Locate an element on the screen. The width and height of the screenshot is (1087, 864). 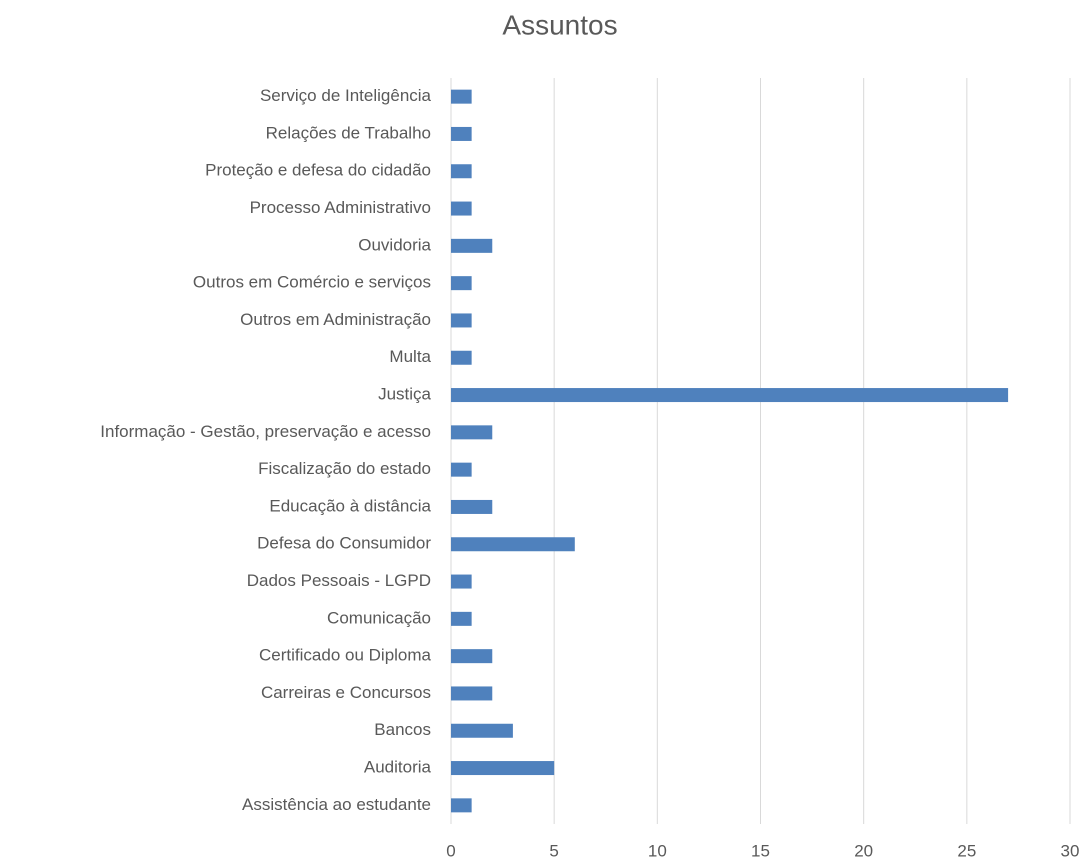
x-tick-label: 0 is located at coordinates (450, 850).